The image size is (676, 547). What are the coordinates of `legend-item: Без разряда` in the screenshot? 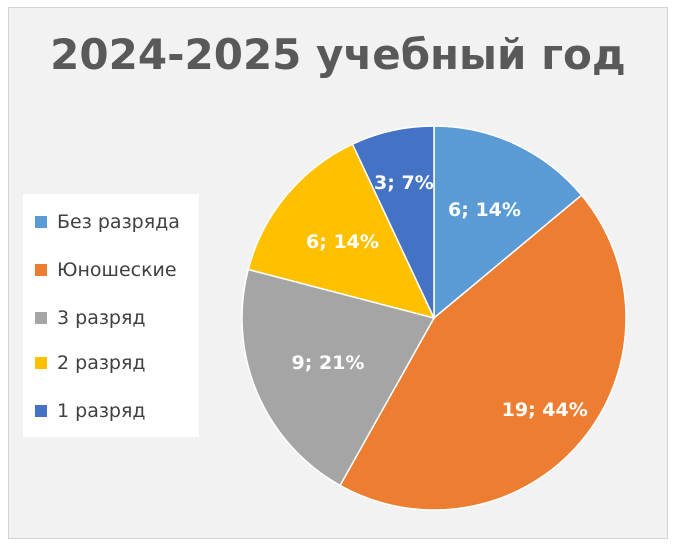 It's located at (107, 222).